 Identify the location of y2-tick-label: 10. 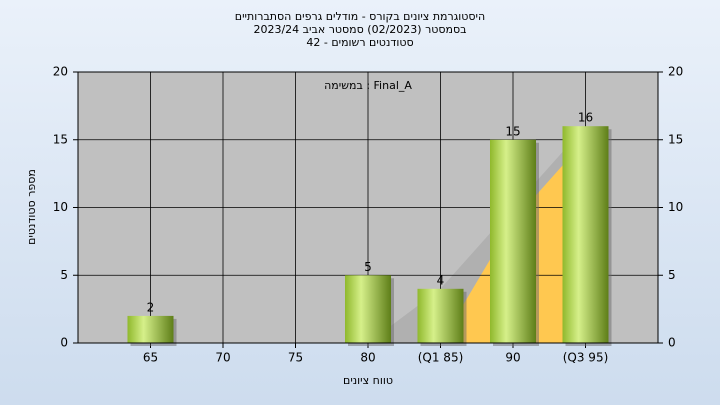
(675, 207).